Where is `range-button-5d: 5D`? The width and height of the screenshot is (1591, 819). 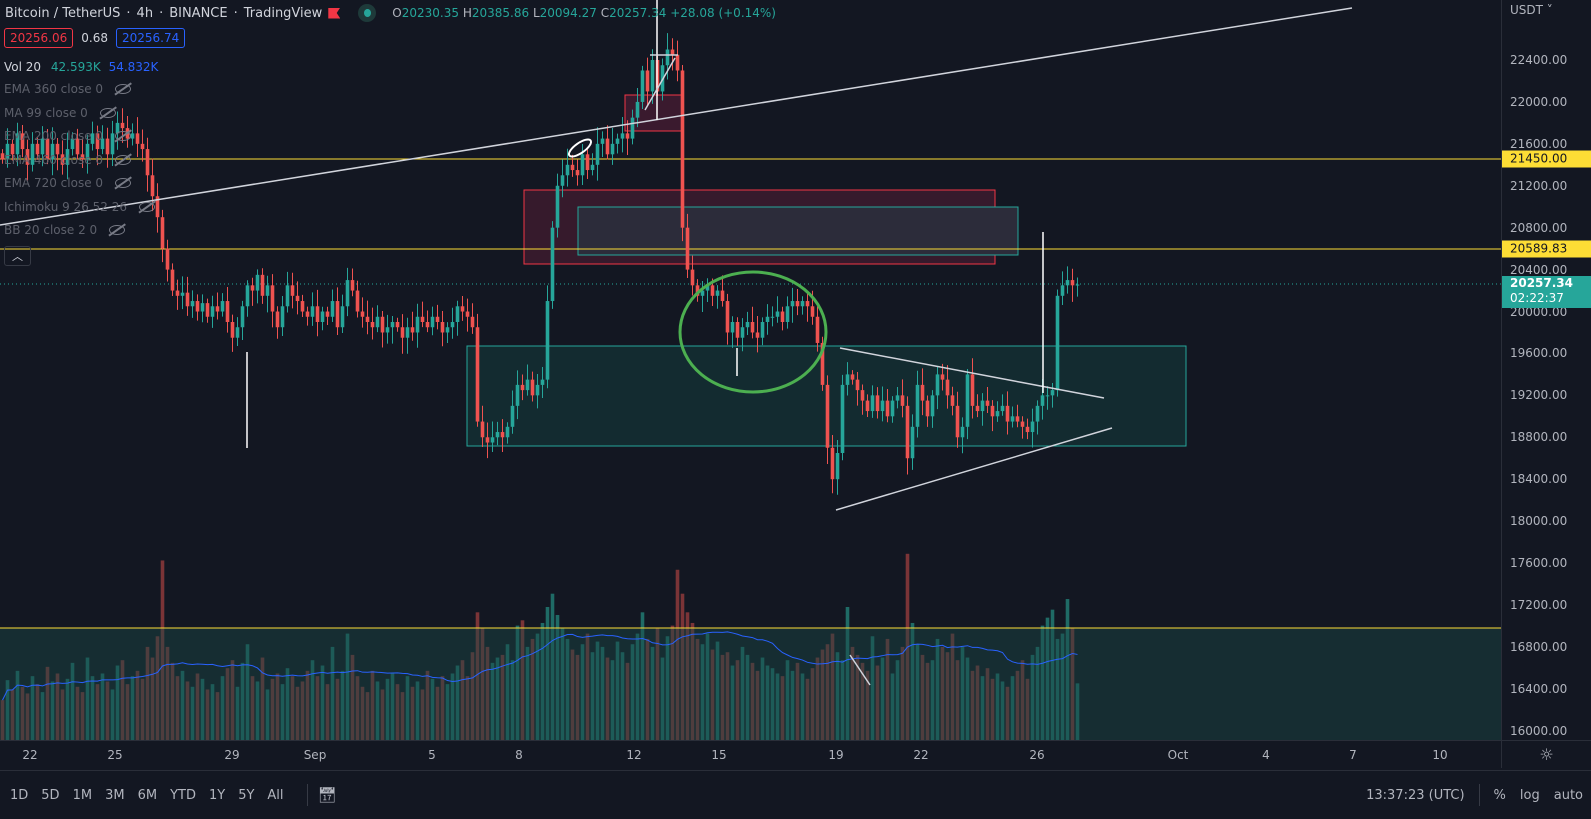
range-button-5d: 5D is located at coordinates (50, 795).